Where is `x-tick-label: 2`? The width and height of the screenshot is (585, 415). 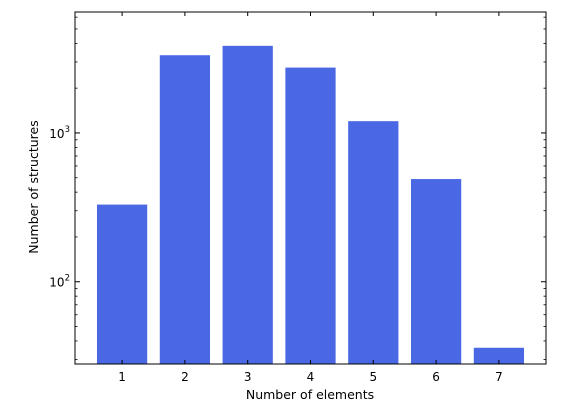
x-tick-label: 2 is located at coordinates (185, 377).